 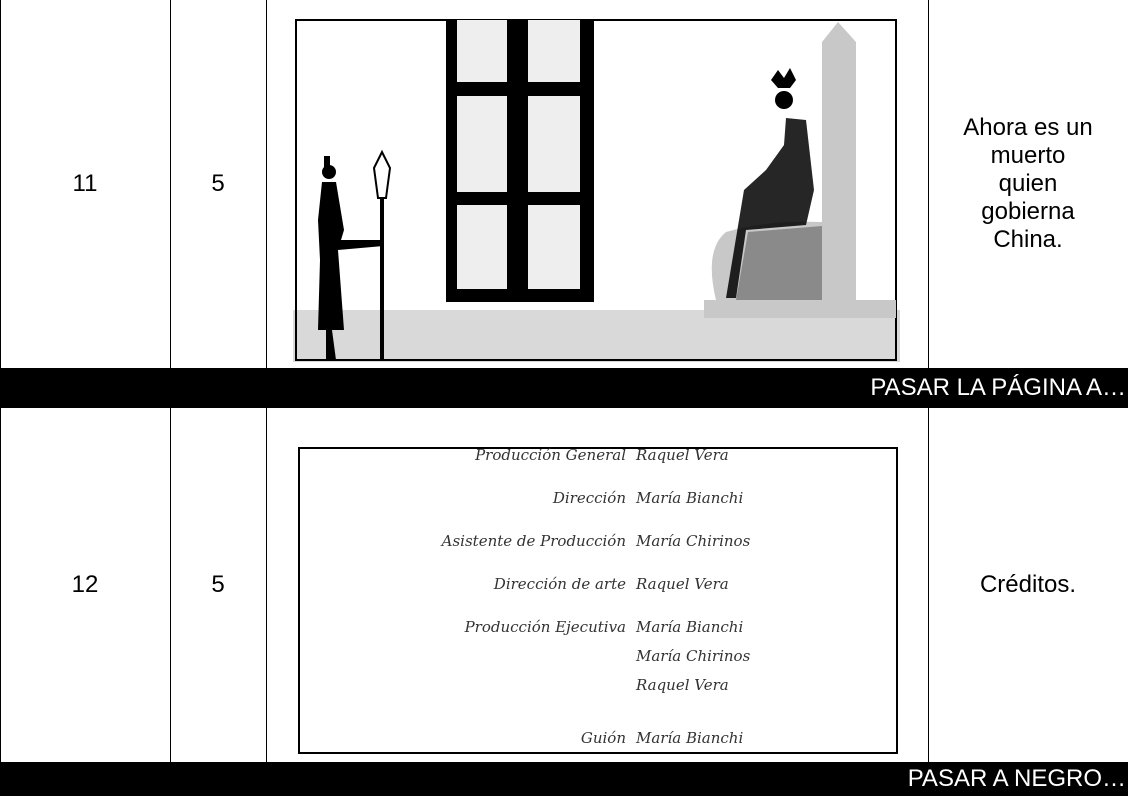 What do you see at coordinates (1028, 239) in the screenshot?
I see `description-line: China.` at bounding box center [1028, 239].